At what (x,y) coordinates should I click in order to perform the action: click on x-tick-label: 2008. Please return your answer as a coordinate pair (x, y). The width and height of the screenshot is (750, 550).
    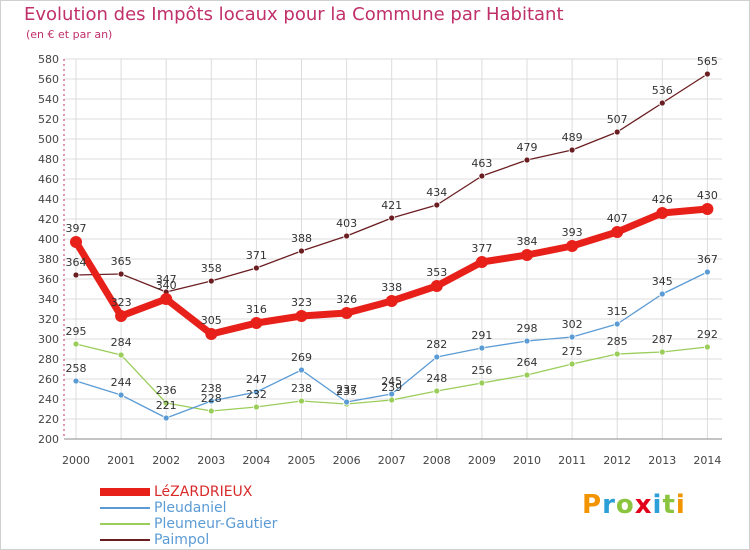
    Looking at the image, I should click on (437, 460).